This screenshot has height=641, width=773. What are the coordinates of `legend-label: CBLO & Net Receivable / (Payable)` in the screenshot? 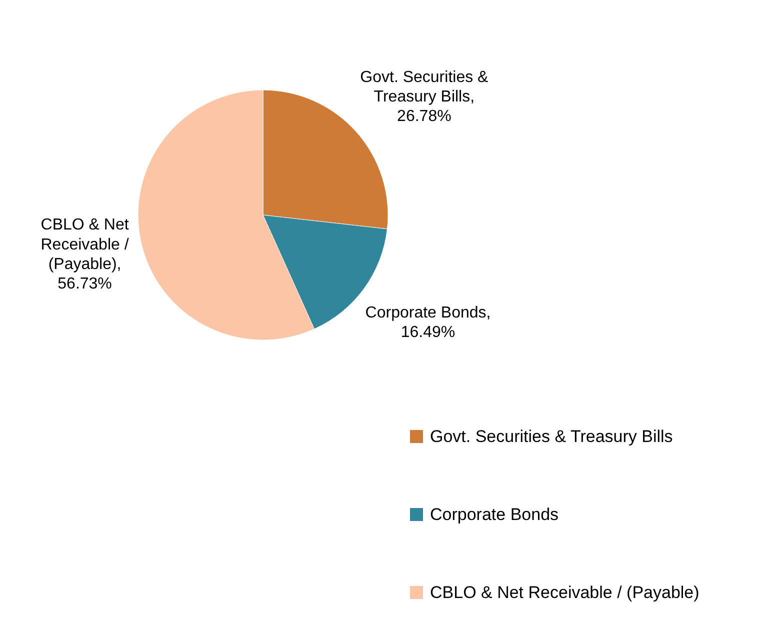 It's located at (565, 592).